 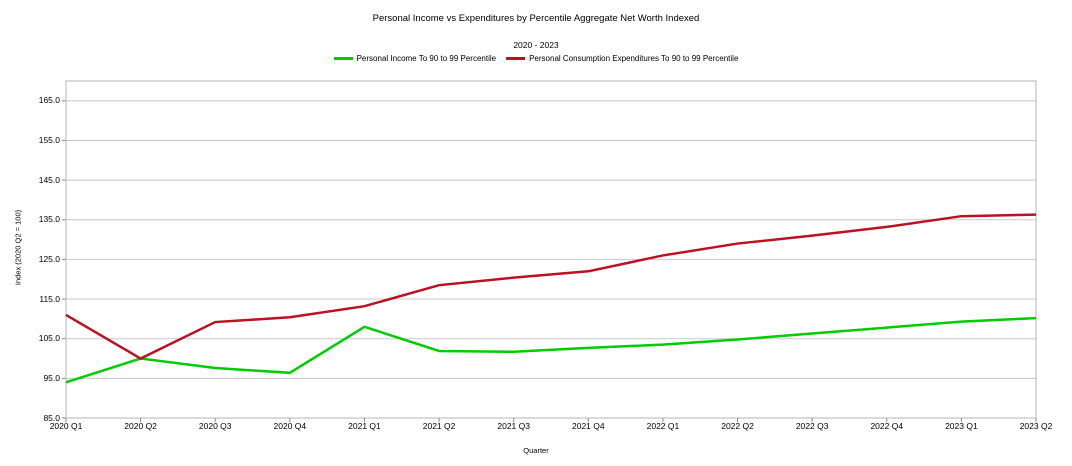 I want to click on x-tick-label: 2021 Q1, so click(x=364, y=426).